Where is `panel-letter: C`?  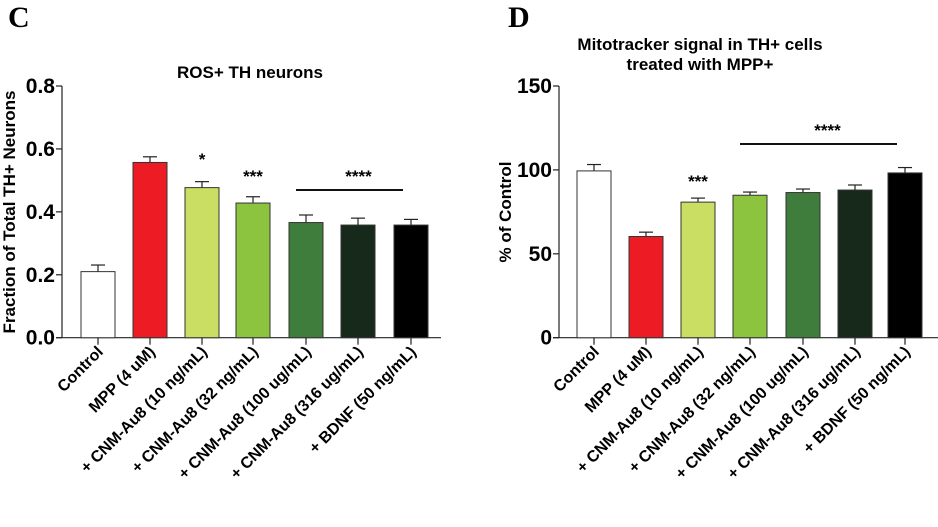 panel-letter: C is located at coordinates (19, 17).